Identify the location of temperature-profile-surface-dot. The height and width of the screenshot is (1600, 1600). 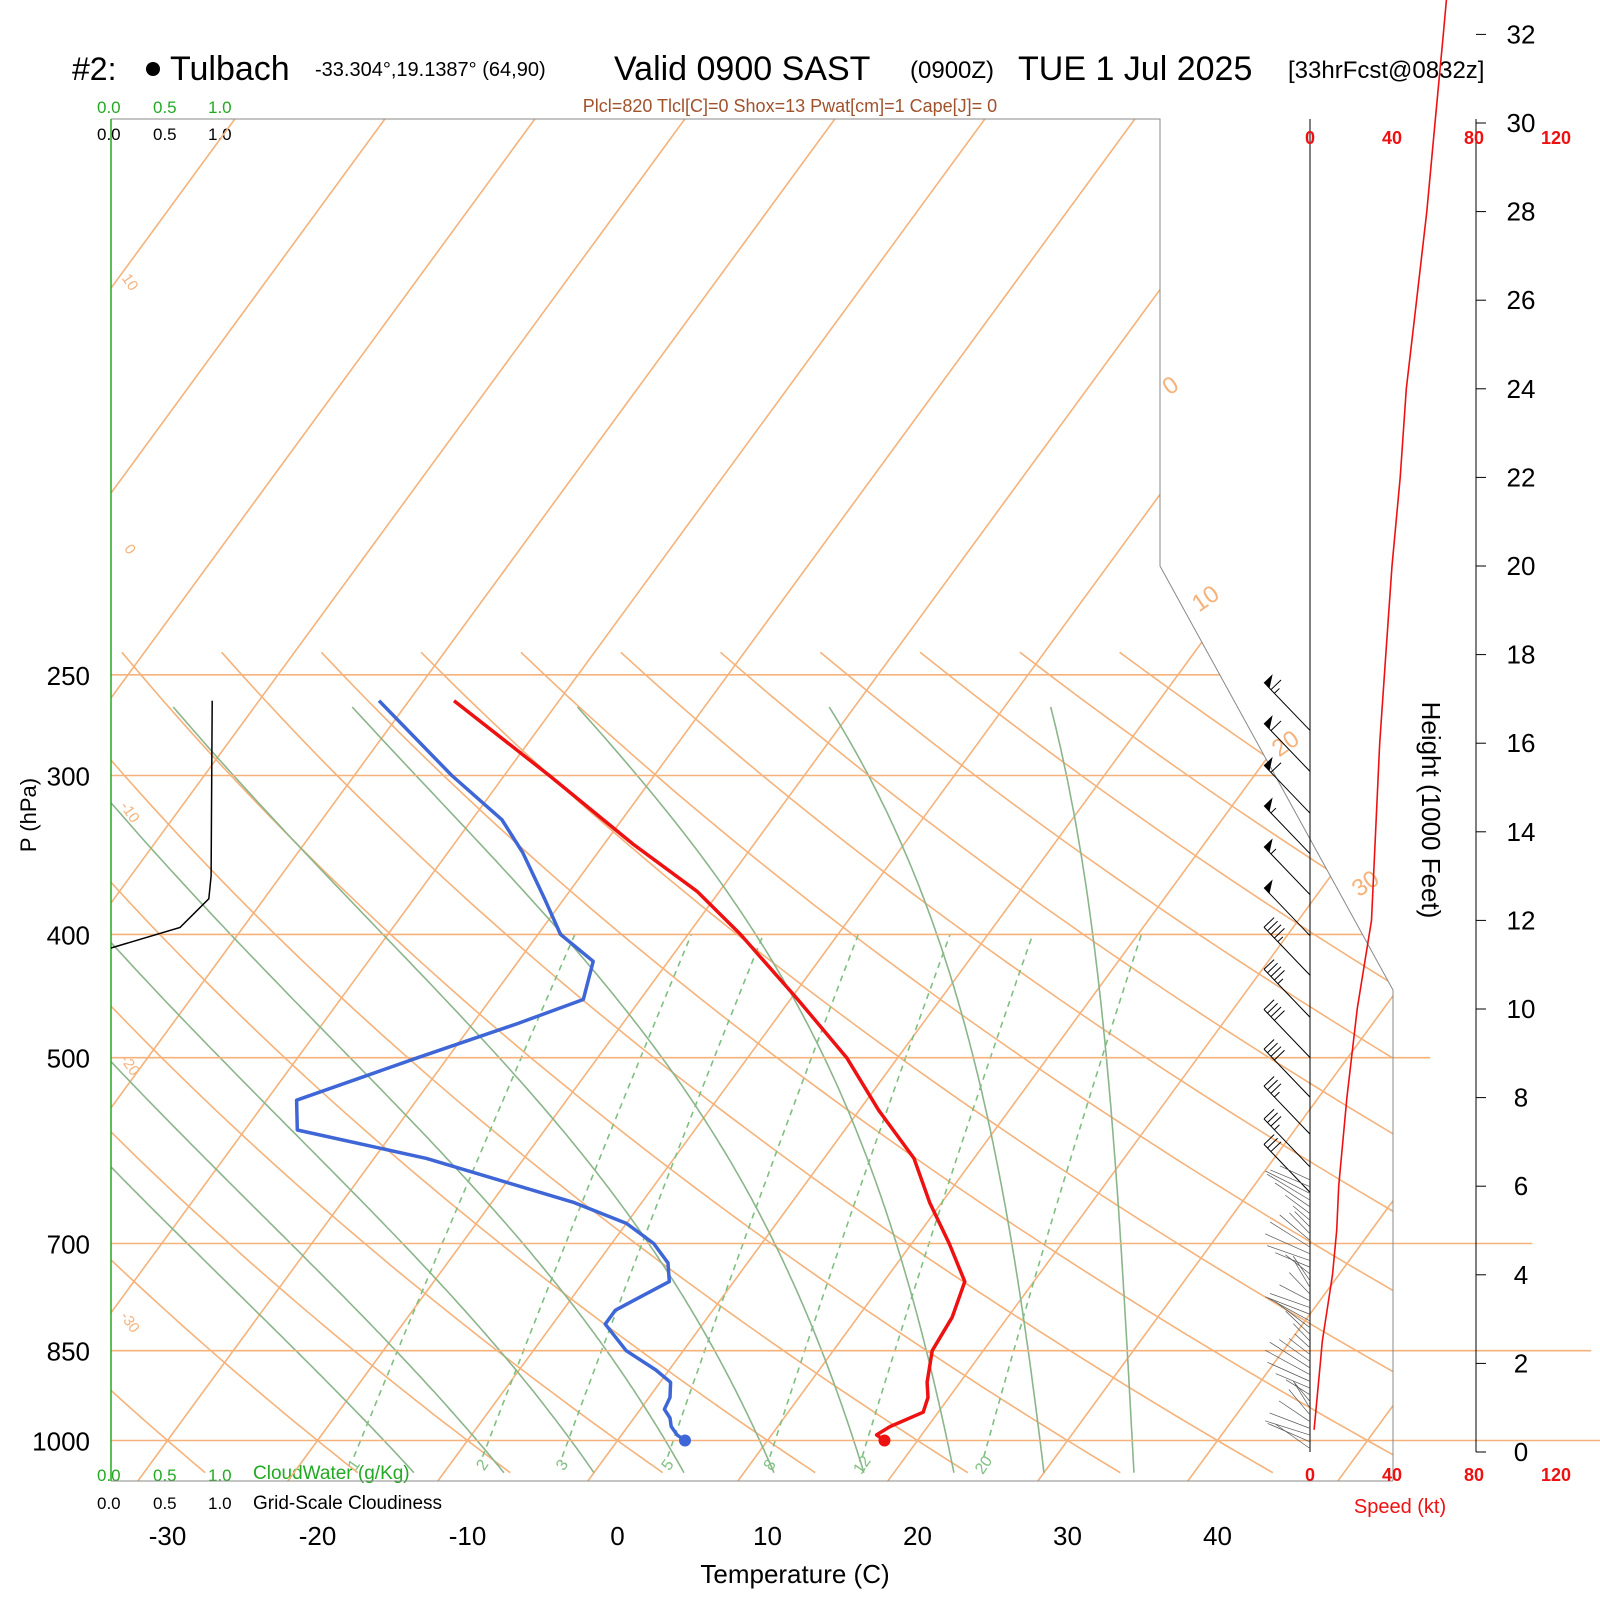
(884, 1440).